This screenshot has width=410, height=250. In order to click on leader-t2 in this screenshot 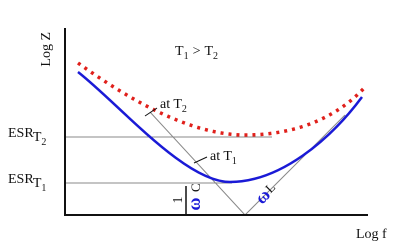, I will do `click(151, 112)`.